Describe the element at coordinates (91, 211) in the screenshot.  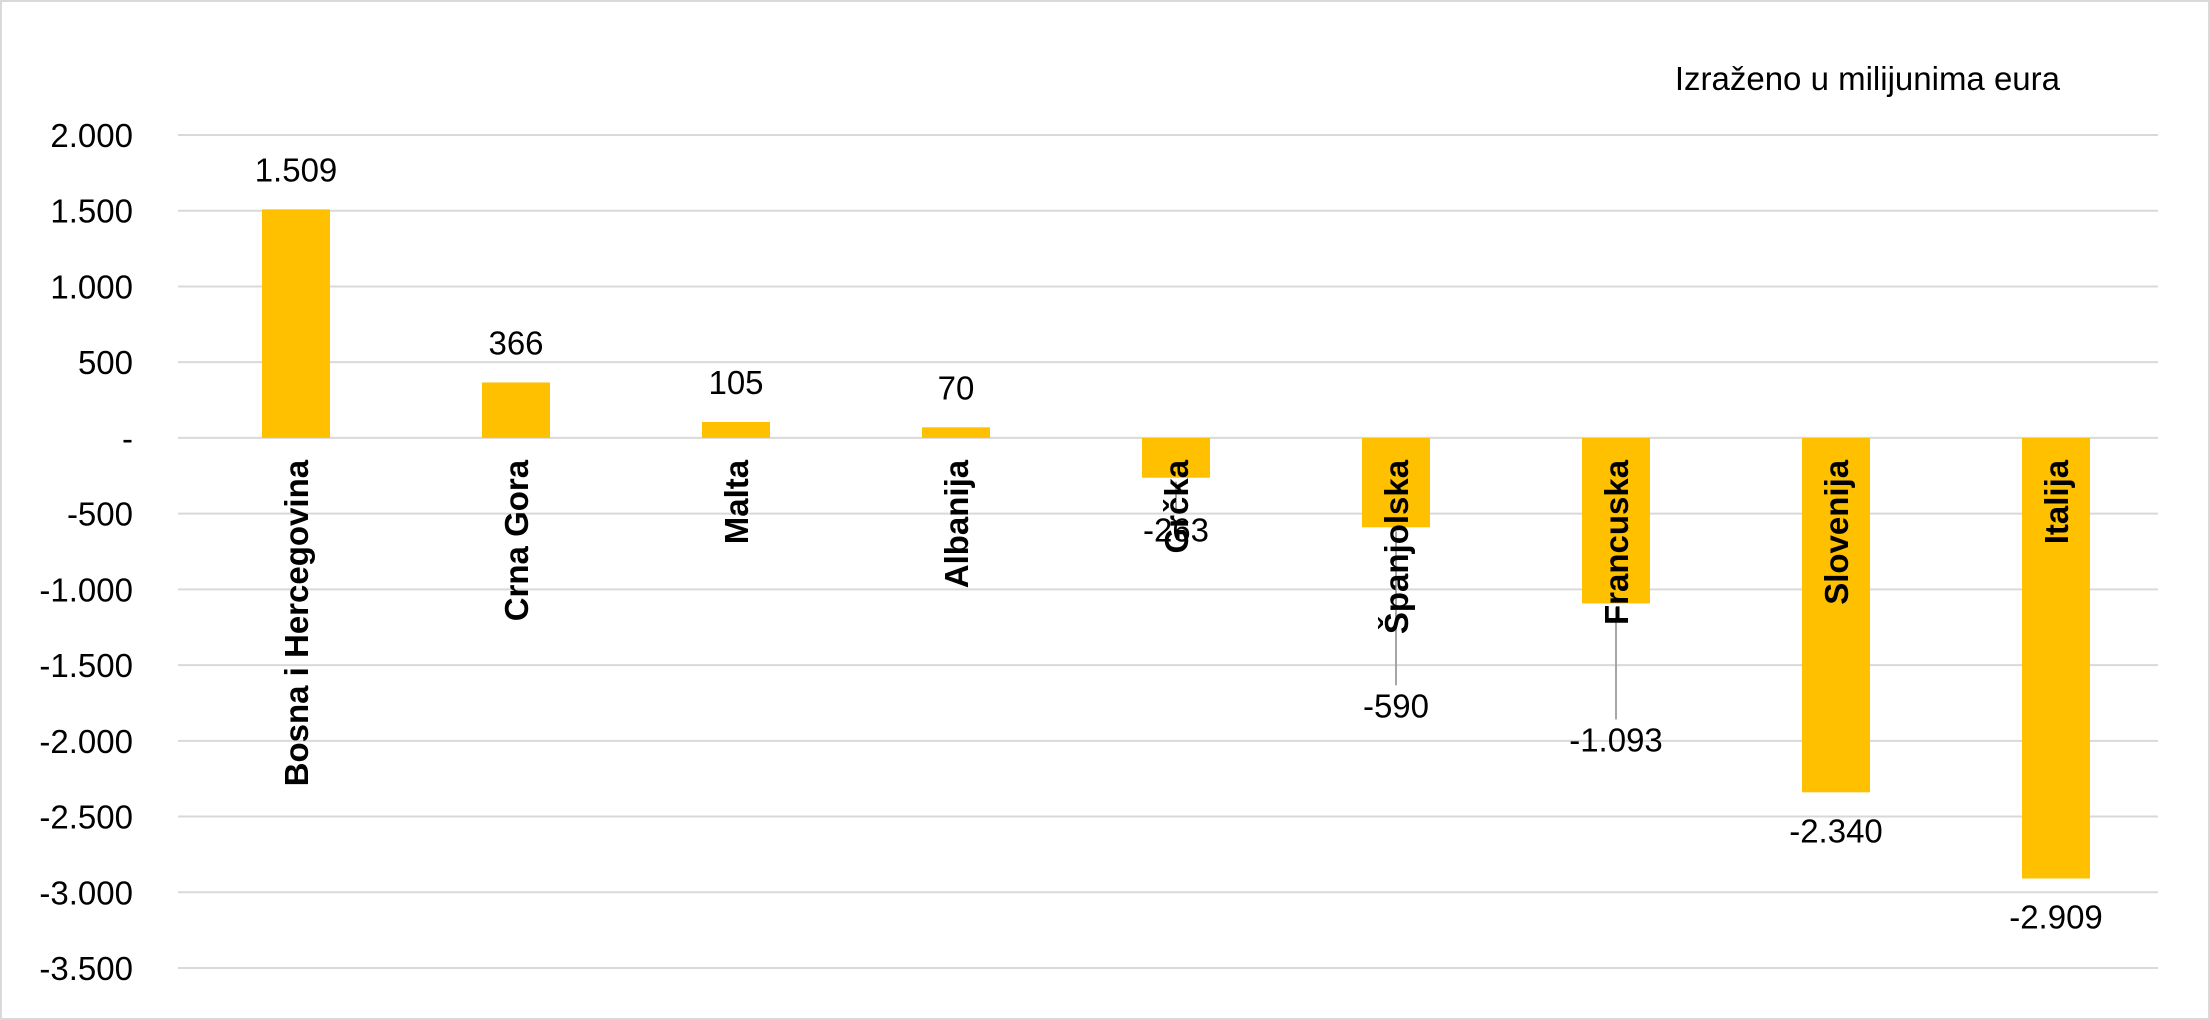
I see `y-tick-label: 1.500` at that location.